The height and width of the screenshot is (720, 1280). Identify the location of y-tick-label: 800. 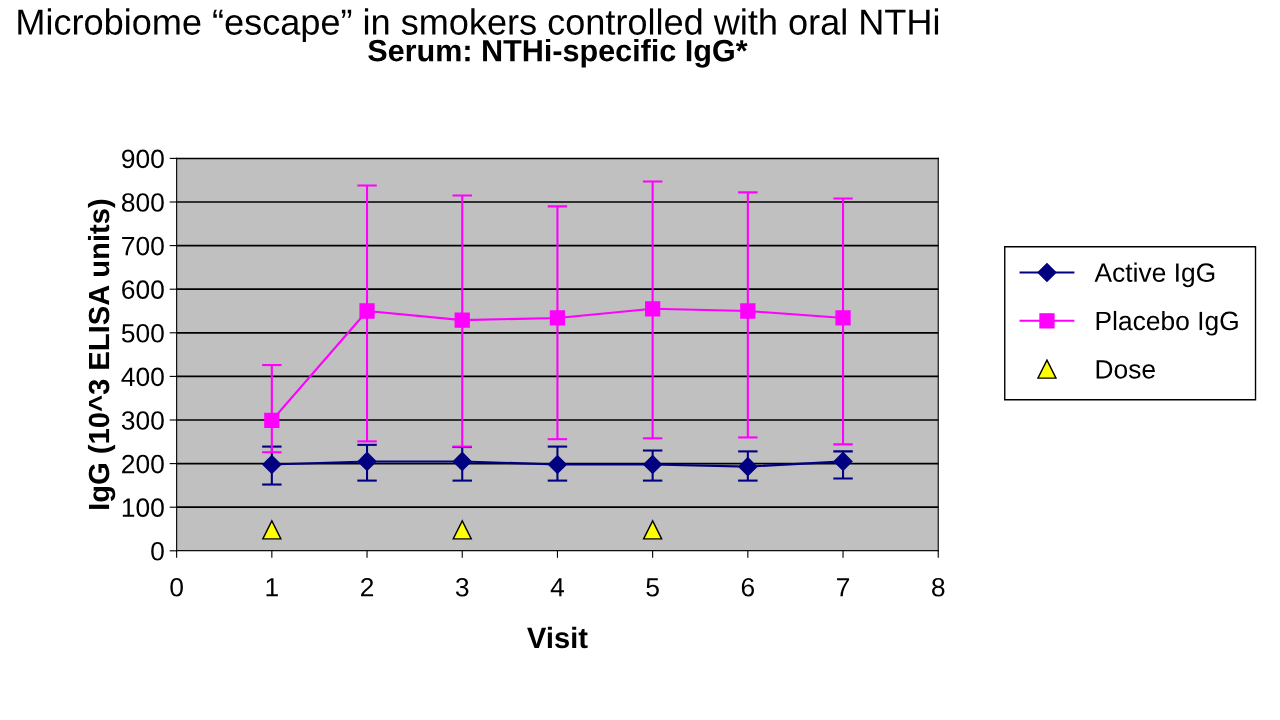
(142, 202).